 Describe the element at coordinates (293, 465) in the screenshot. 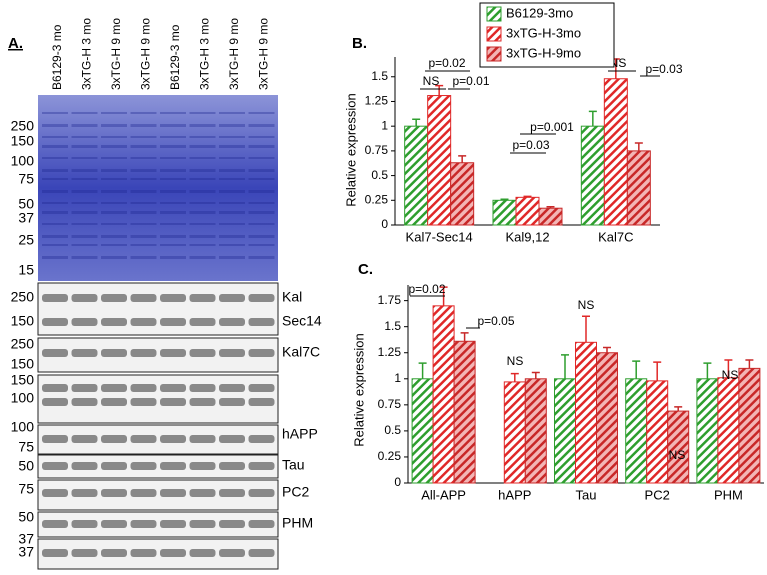

I see `band-label: Tau` at that location.